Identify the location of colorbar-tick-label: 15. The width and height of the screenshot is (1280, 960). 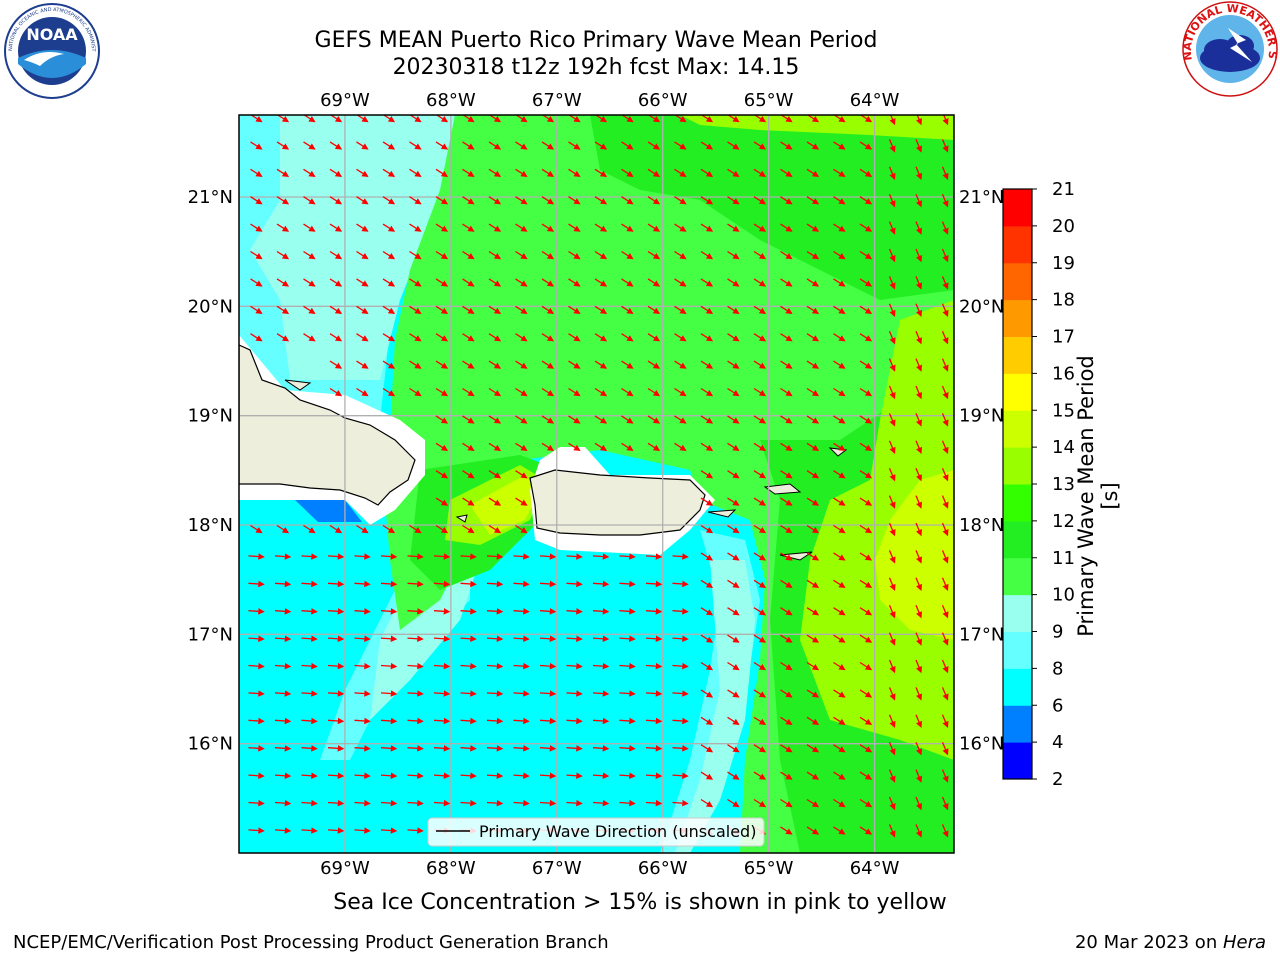
(1063, 410).